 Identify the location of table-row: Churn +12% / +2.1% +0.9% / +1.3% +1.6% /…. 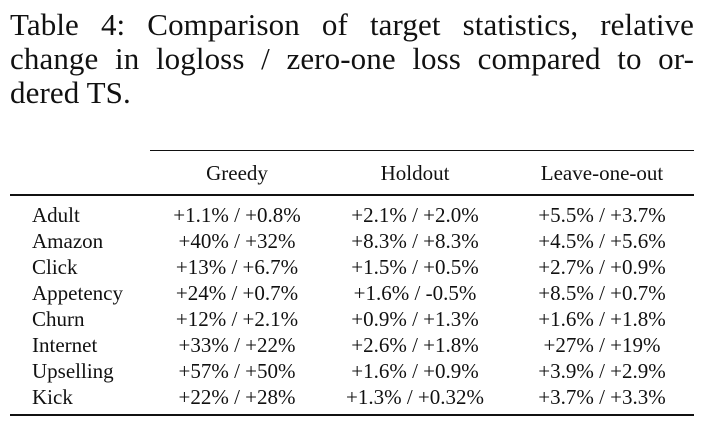
(352, 319).